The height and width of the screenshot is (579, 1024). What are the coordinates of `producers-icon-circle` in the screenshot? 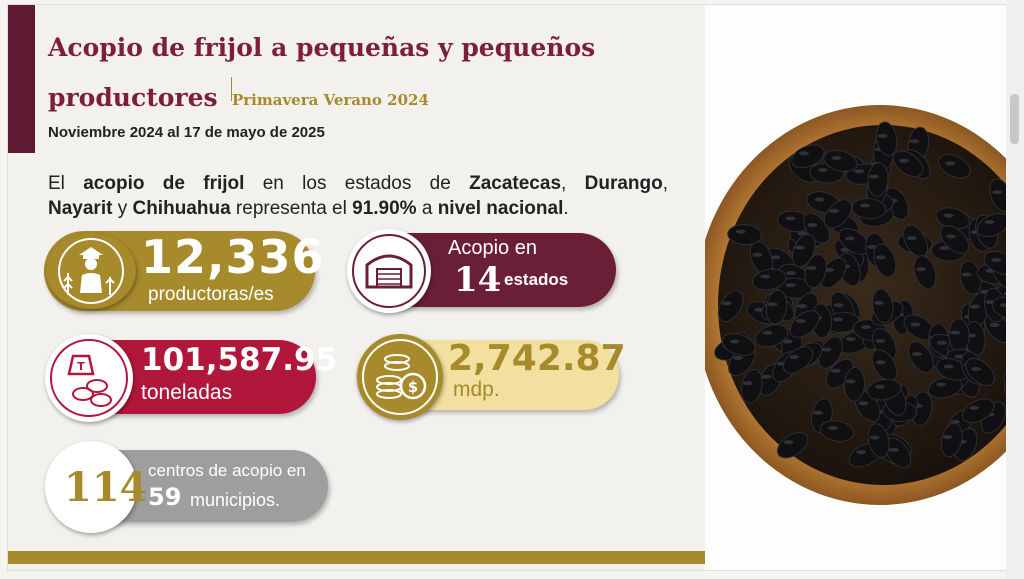 It's located at (91, 271).